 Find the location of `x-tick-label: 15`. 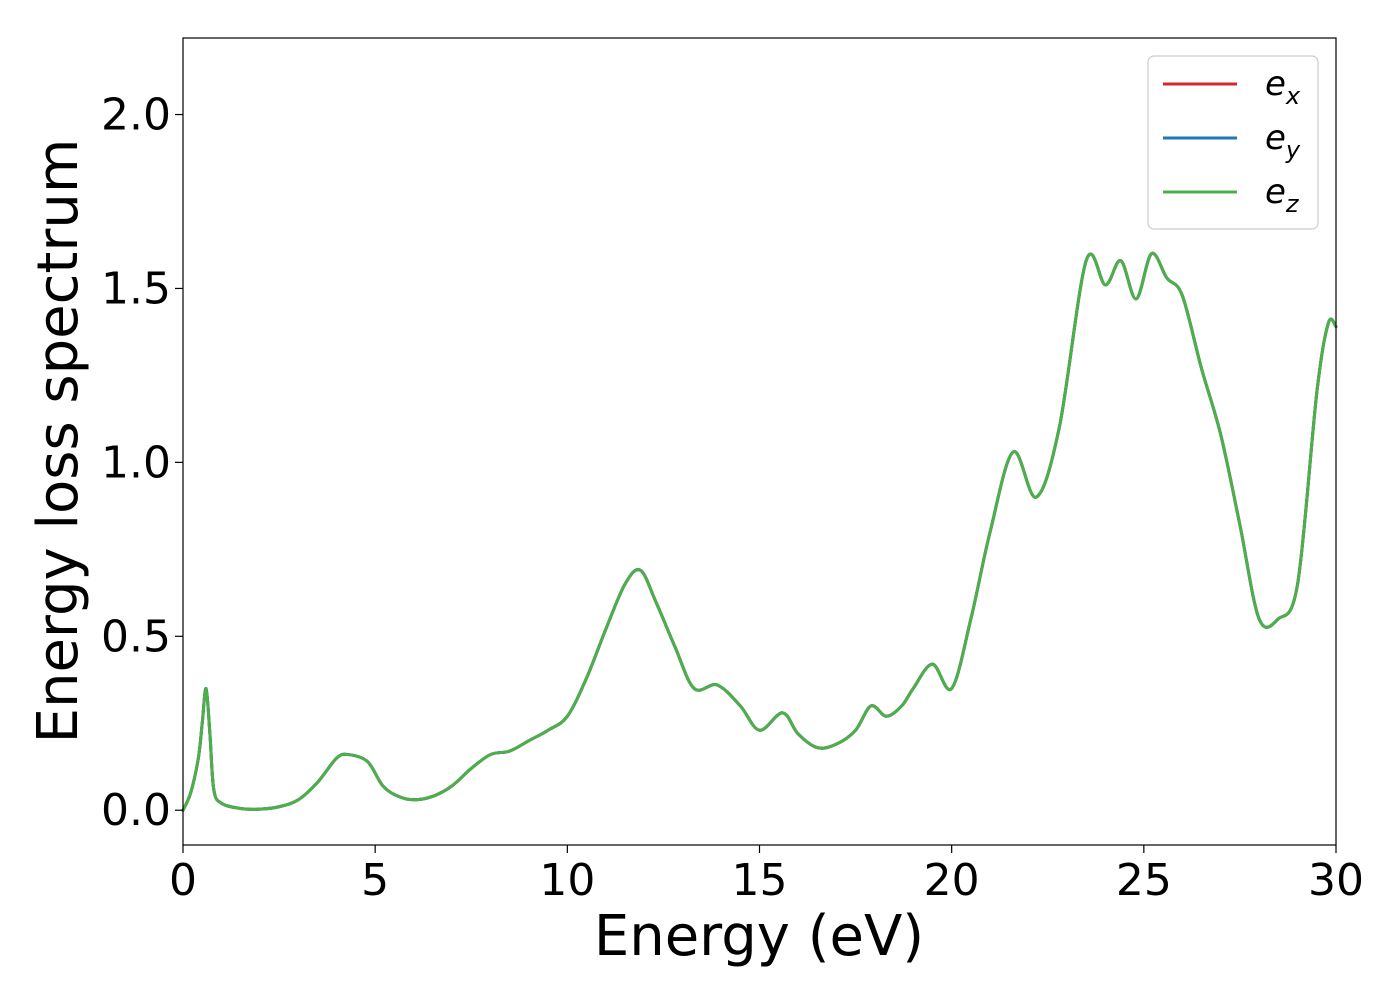

x-tick-label: 15 is located at coordinates (760, 880).